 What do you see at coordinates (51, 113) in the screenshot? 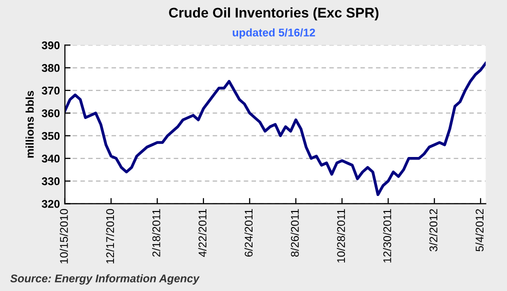
I see `y-tick-label: 360` at bounding box center [51, 113].